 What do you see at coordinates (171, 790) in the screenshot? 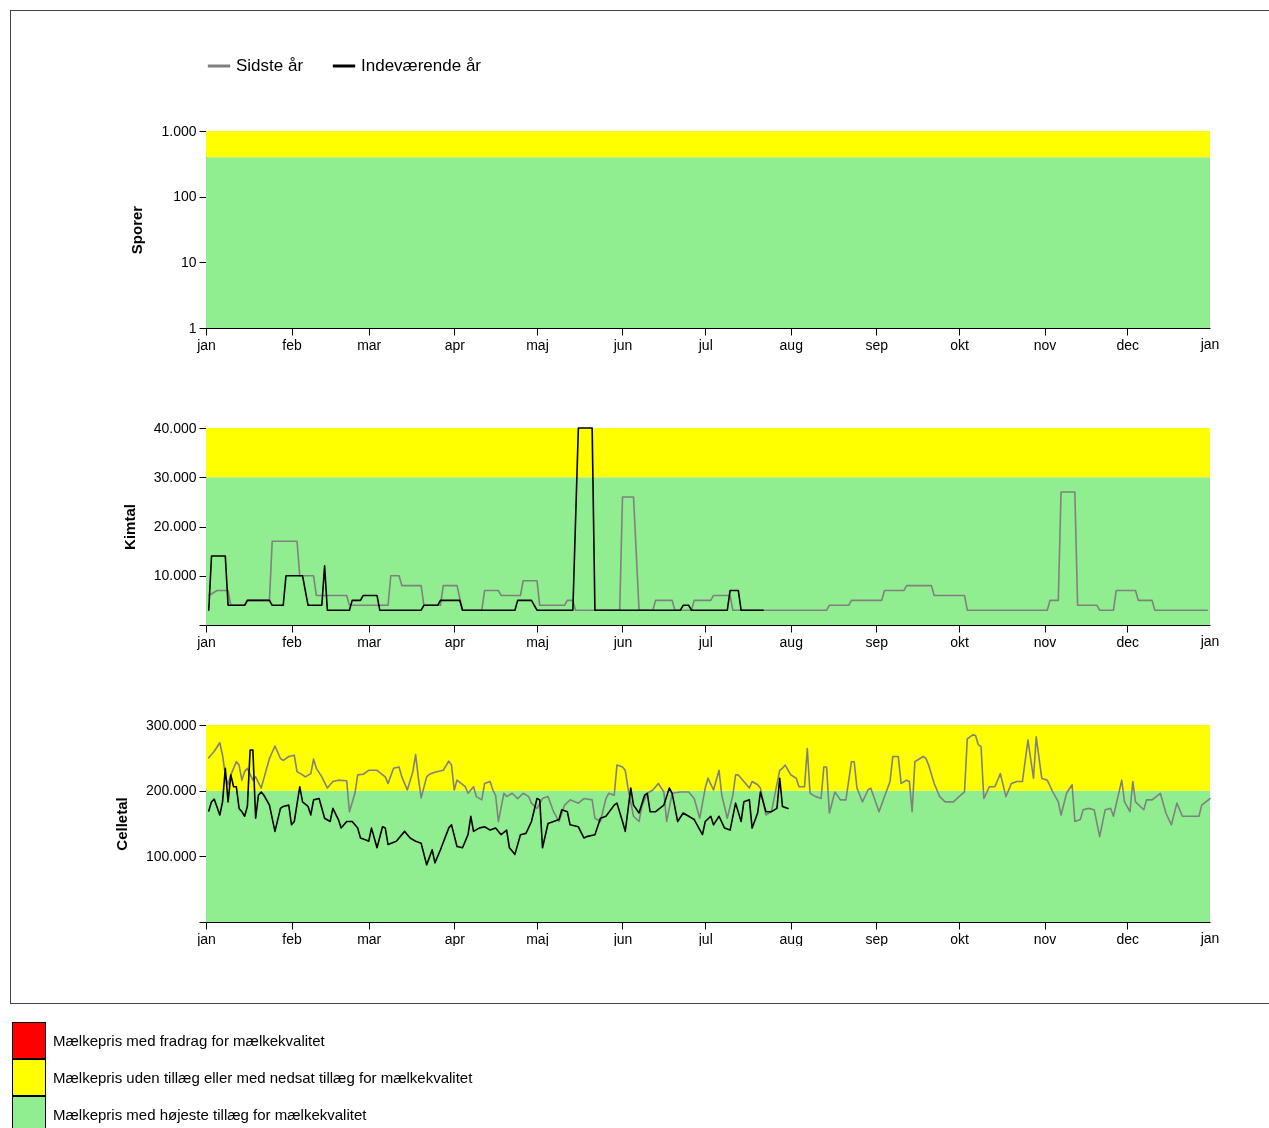
I see `y-tick-label: 200.000` at bounding box center [171, 790].